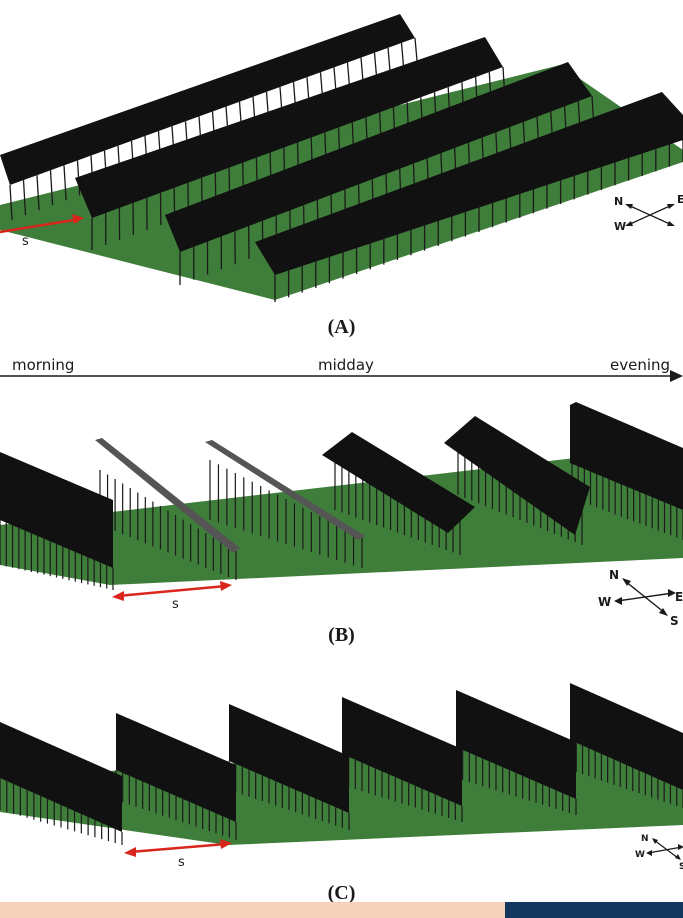 This screenshot has height=918, width=683. What do you see at coordinates (614, 575) in the screenshot?
I see `compass-b-n: N` at bounding box center [614, 575].